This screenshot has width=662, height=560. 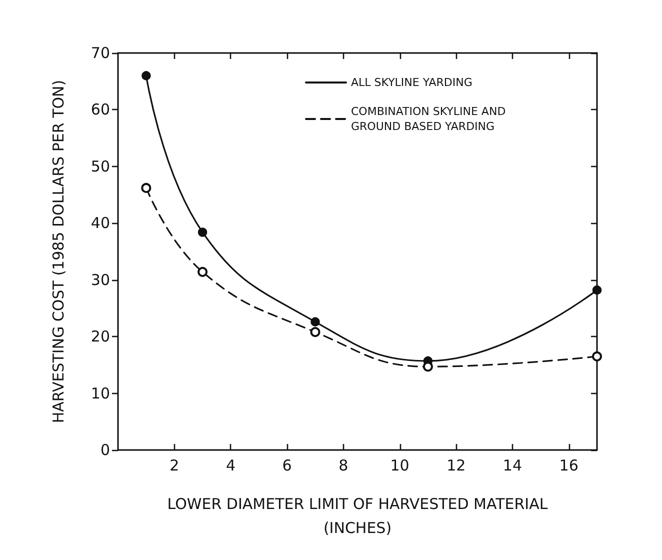 I want to click on x-tick-label: 2, so click(x=175, y=465).